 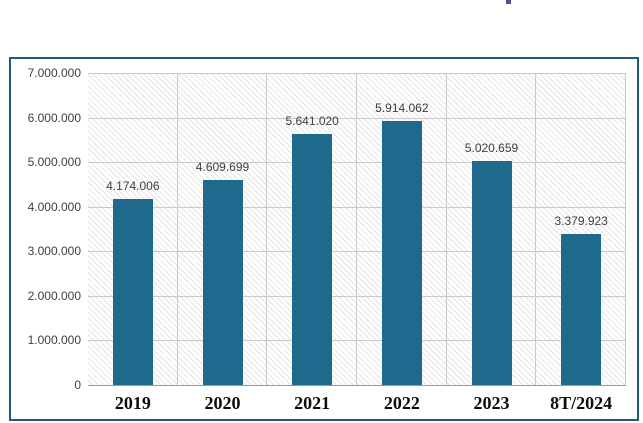 I want to click on x-axis: 2019 2020 2021 2022 2023 8T/2024, so click(x=357, y=400).